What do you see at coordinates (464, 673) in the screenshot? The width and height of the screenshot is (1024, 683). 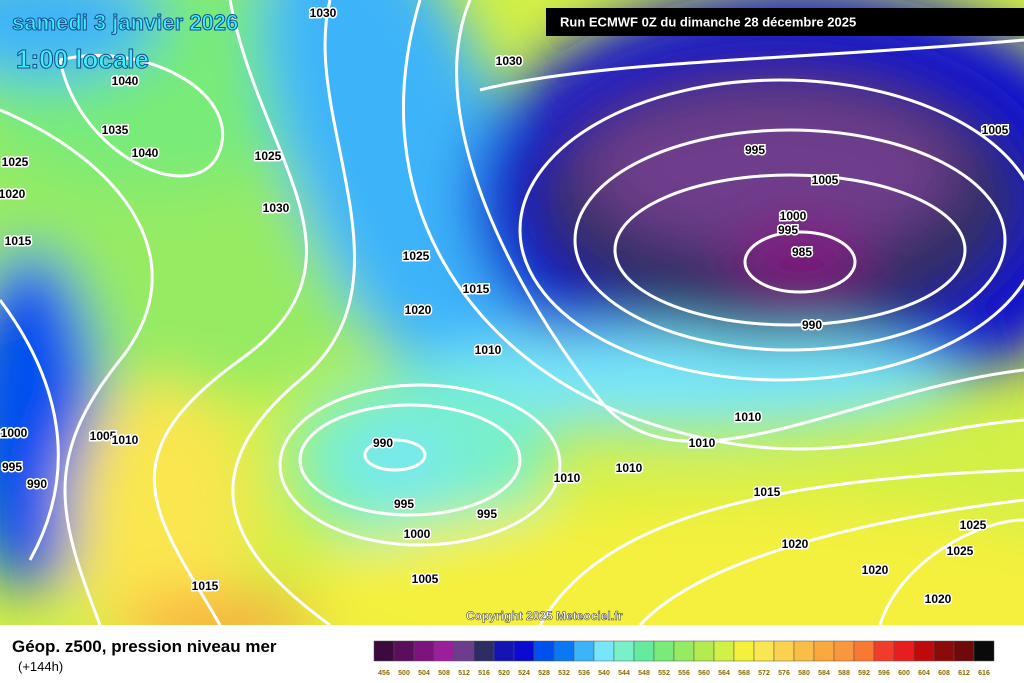 I see `scale-label: 512` at bounding box center [464, 673].